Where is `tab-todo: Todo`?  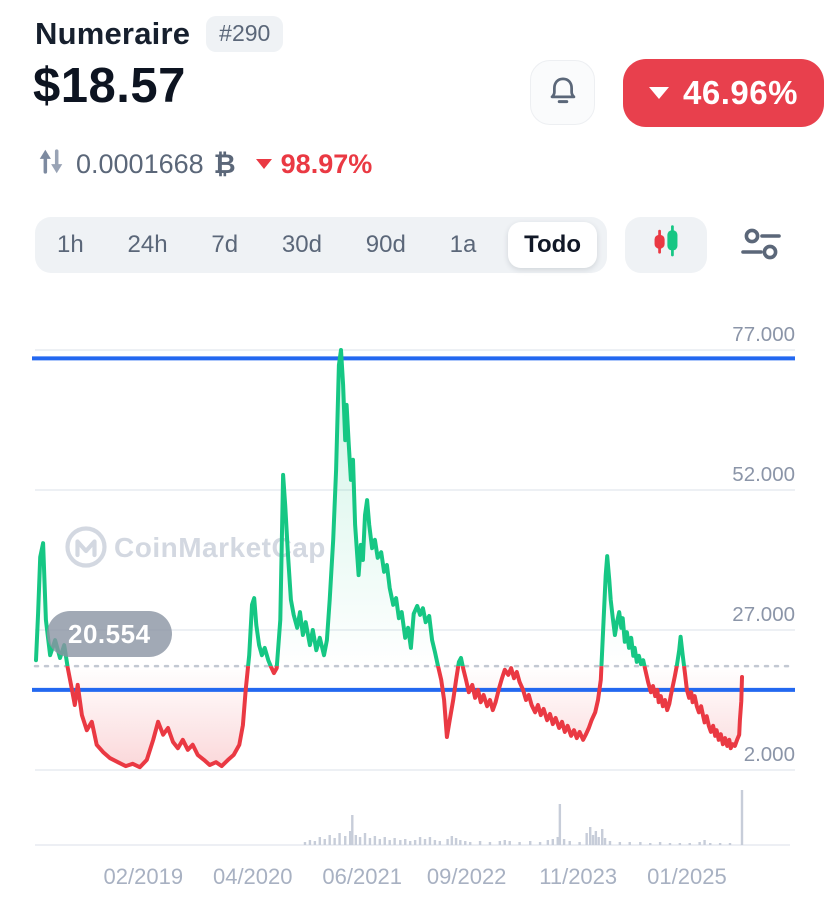
tab-todo: Todo is located at coordinates (552, 245).